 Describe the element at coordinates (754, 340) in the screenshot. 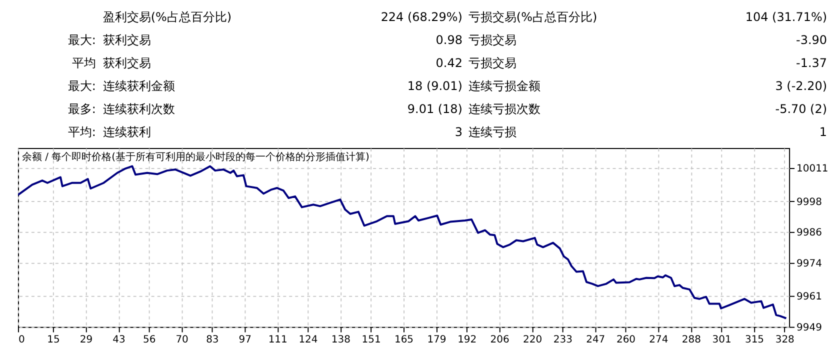

I see `x-tick-label: 315` at that location.